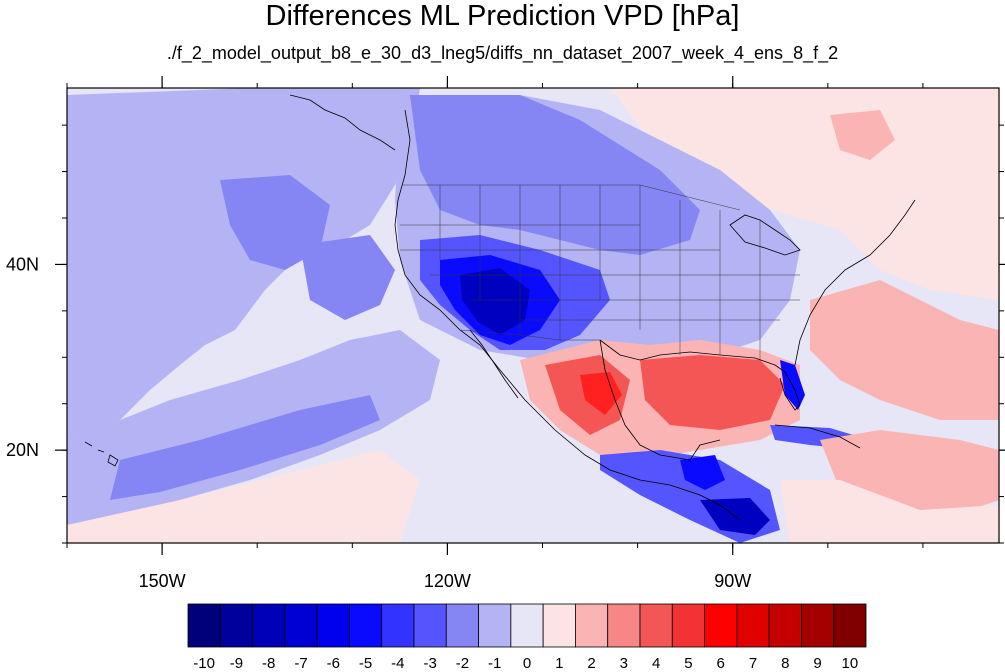 Image resolution: width=1005 pixels, height=672 pixels. Describe the element at coordinates (687, 352) in the screenshot. I see `gulf-coast` at that location.